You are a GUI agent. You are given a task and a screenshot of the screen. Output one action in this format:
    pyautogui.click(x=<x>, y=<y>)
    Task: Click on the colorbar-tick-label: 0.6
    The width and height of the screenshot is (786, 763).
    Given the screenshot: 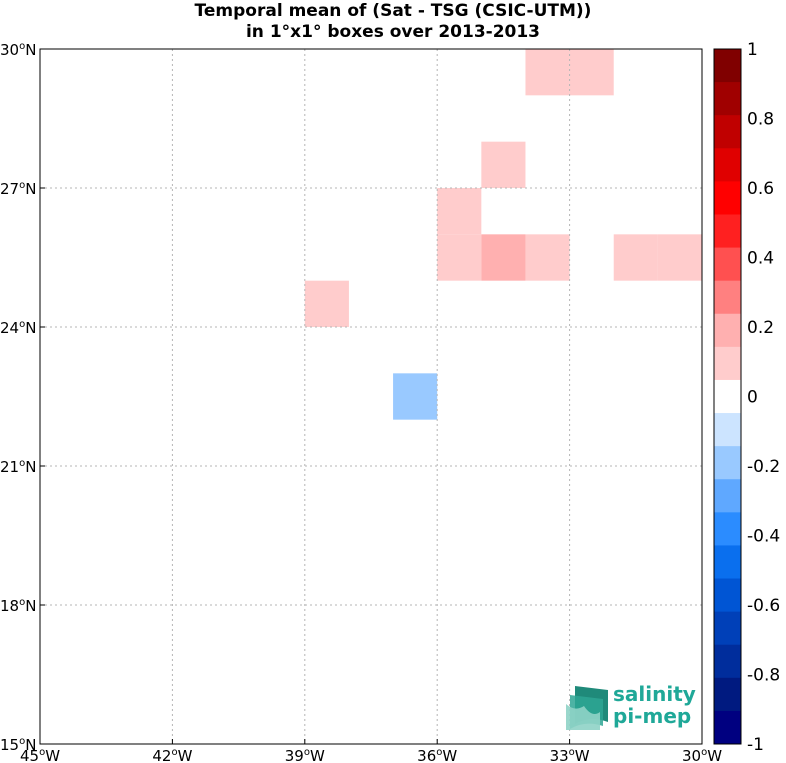 What is the action you would take?
    pyautogui.click(x=760, y=189)
    